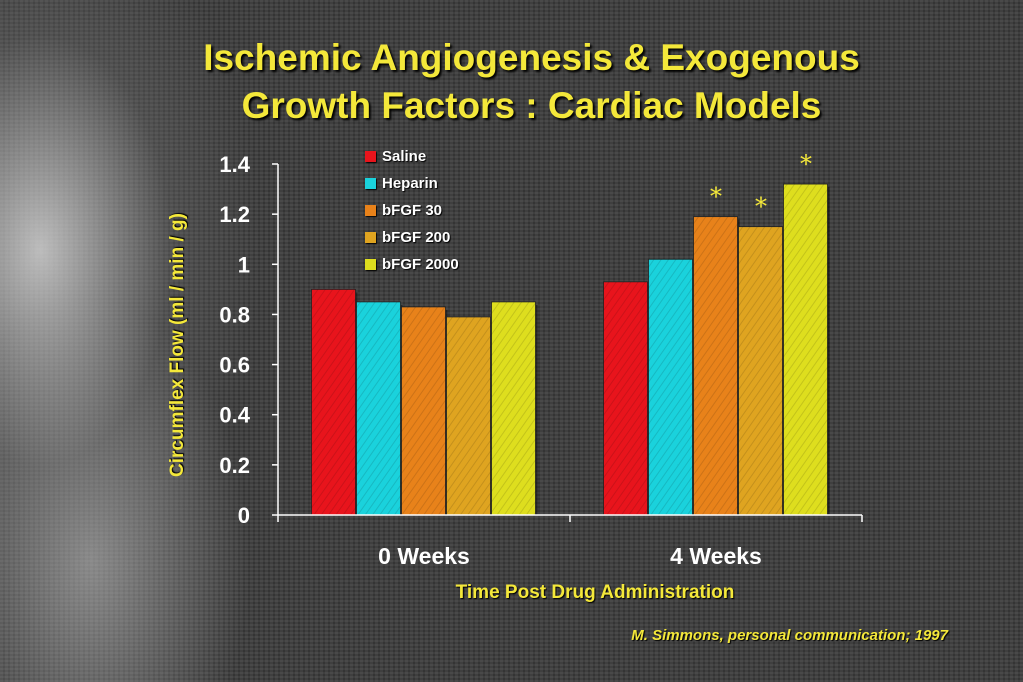 The height and width of the screenshot is (682, 1023). What do you see at coordinates (234, 164) in the screenshot?
I see `y-tick-label-7: 1.4` at bounding box center [234, 164].